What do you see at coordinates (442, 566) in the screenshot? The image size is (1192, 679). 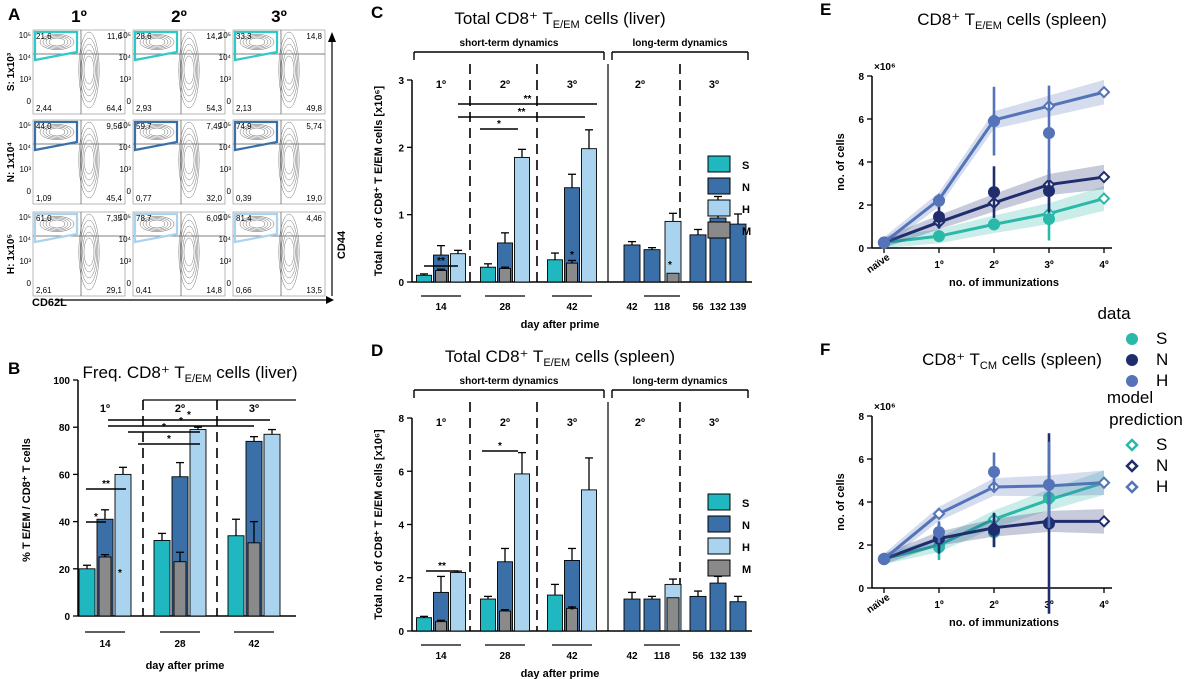 I see `d-sig-star: **` at bounding box center [442, 566].